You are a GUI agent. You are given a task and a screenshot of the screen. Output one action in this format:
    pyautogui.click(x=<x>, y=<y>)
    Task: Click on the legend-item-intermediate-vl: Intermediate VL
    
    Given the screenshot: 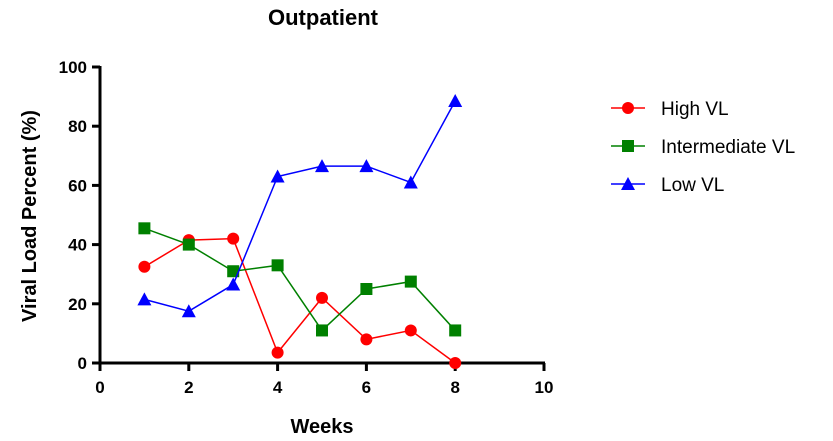 What is the action you would take?
    pyautogui.click(x=703, y=147)
    